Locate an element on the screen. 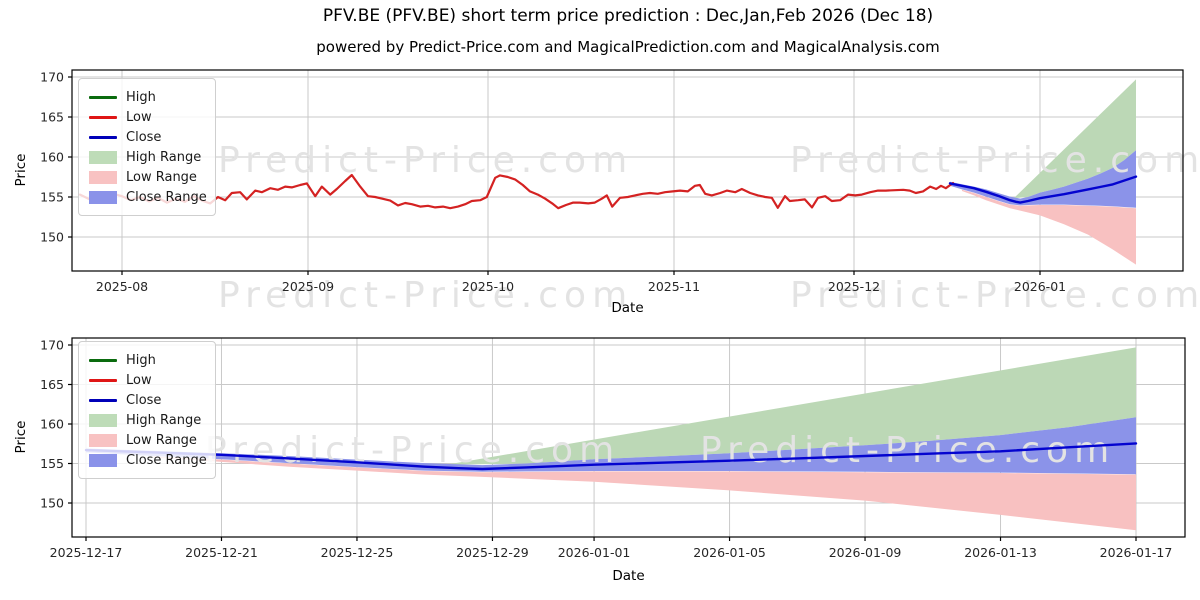  x-tick-label: 2025-12-21 is located at coordinates (221, 552).